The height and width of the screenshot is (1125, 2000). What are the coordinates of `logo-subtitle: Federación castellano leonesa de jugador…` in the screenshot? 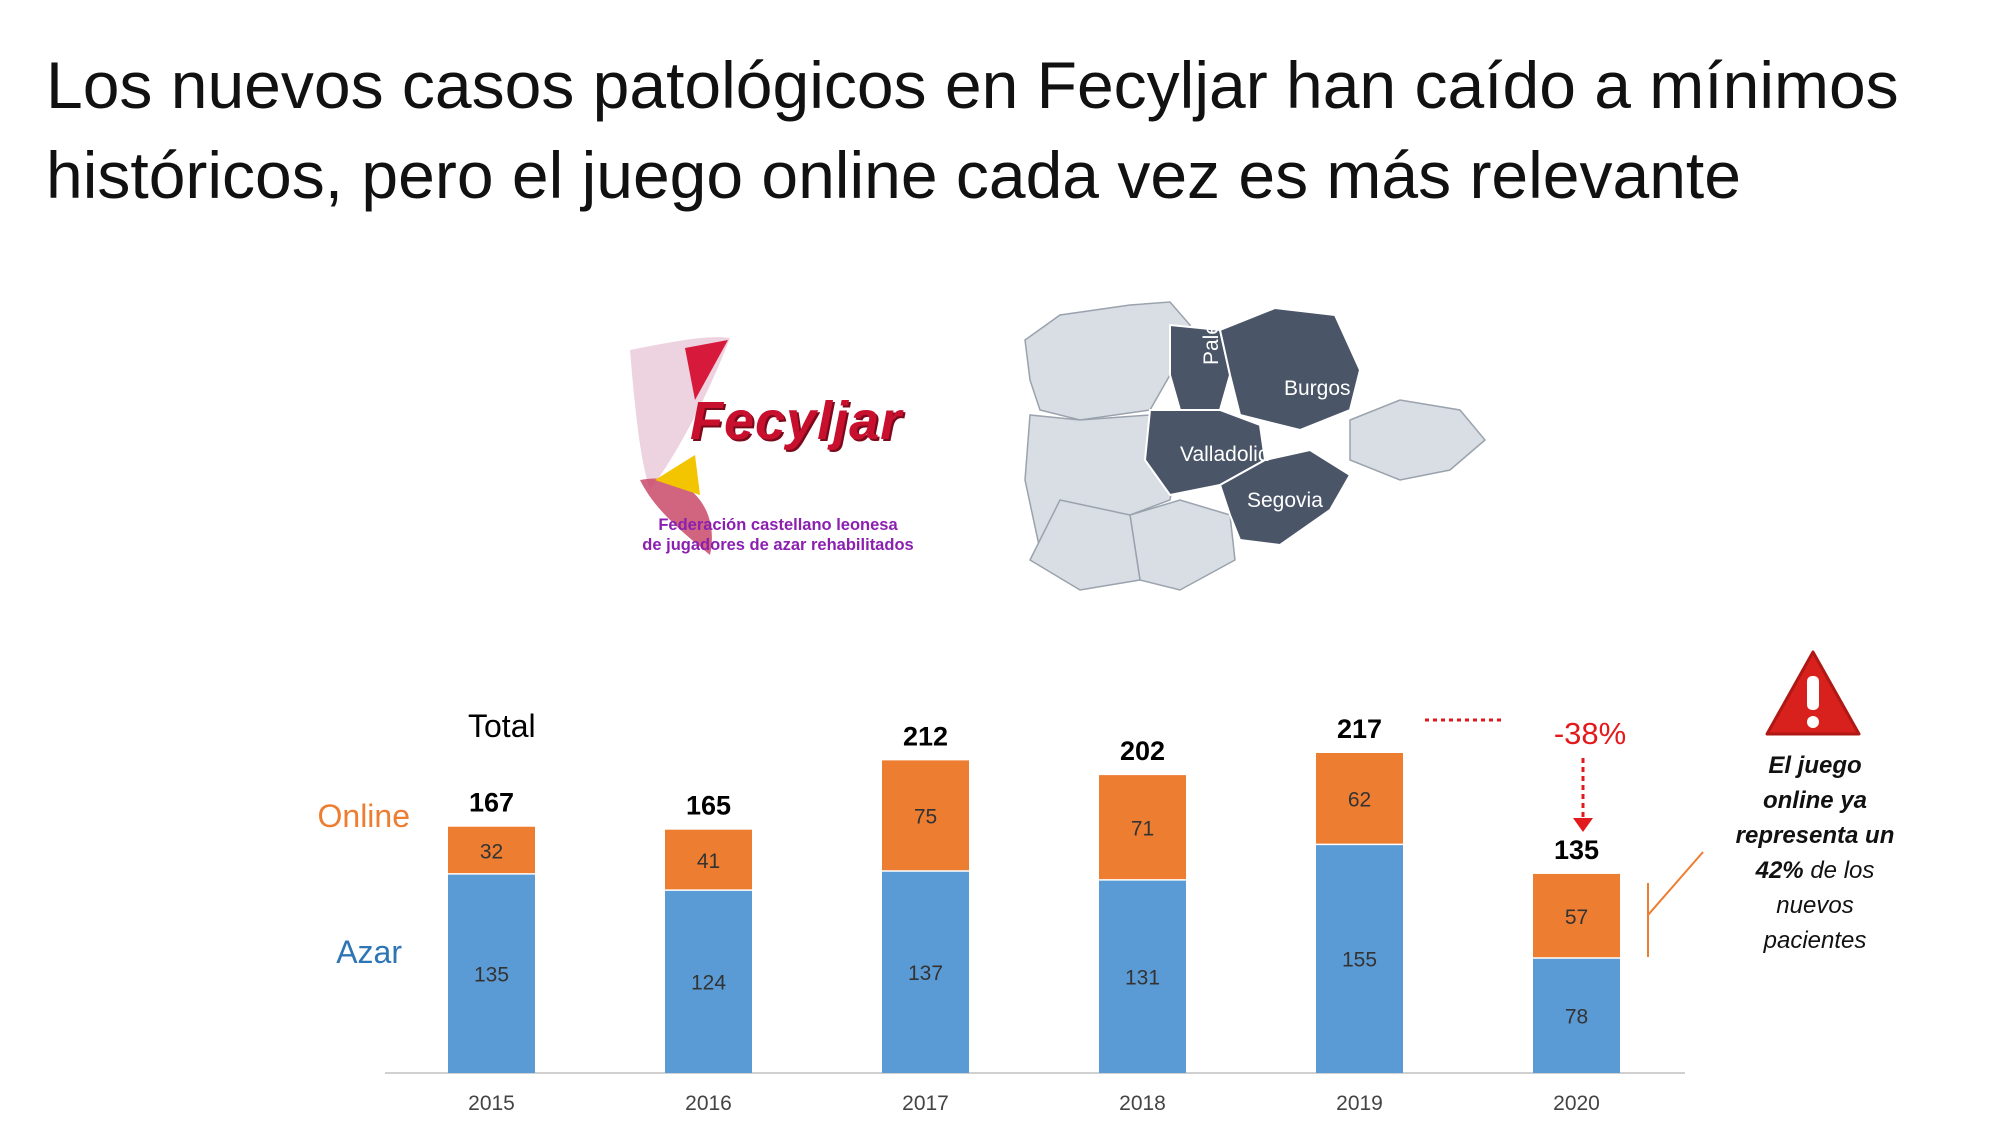 It's located at (778, 535).